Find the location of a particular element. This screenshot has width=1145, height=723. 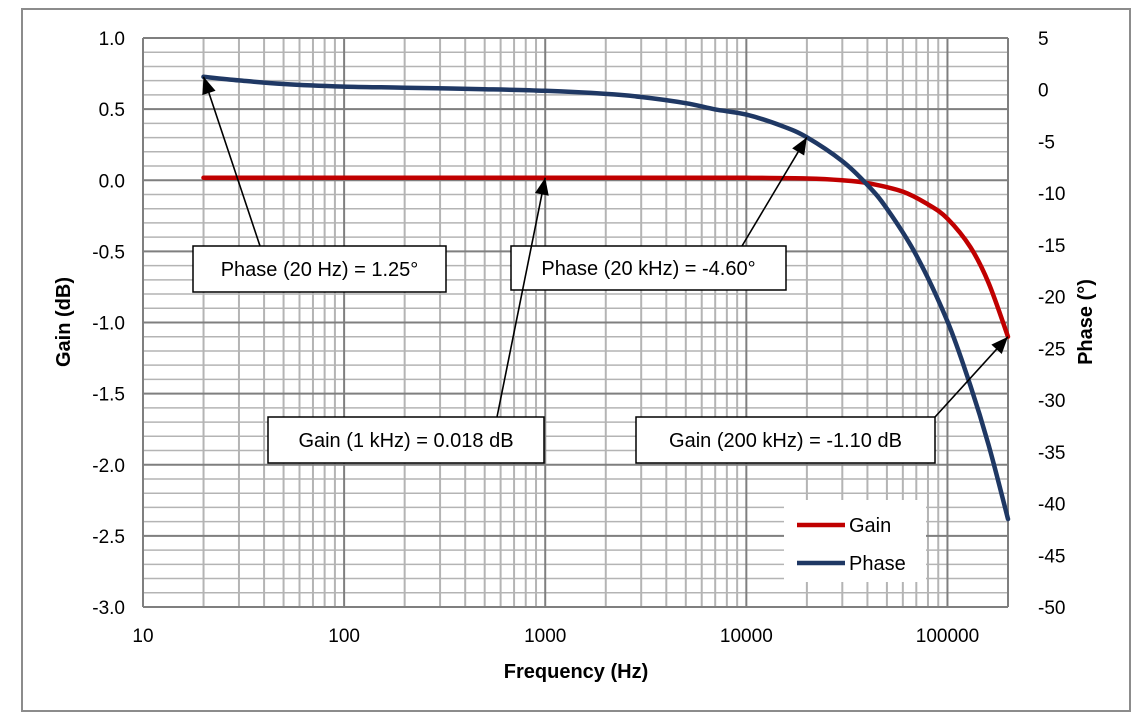

y2-tick-label: -30 is located at coordinates (1051, 401).